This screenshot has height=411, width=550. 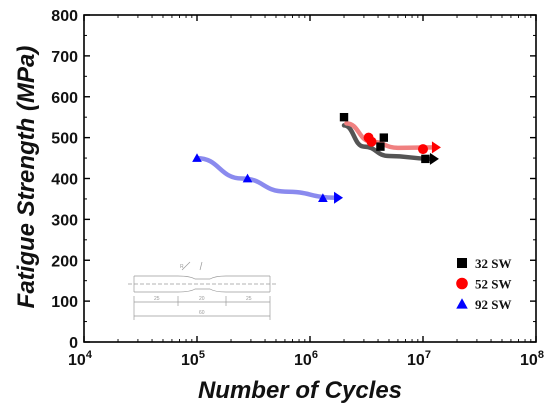 I want to click on x-axis-title: Number of Cycles, so click(x=300, y=390).